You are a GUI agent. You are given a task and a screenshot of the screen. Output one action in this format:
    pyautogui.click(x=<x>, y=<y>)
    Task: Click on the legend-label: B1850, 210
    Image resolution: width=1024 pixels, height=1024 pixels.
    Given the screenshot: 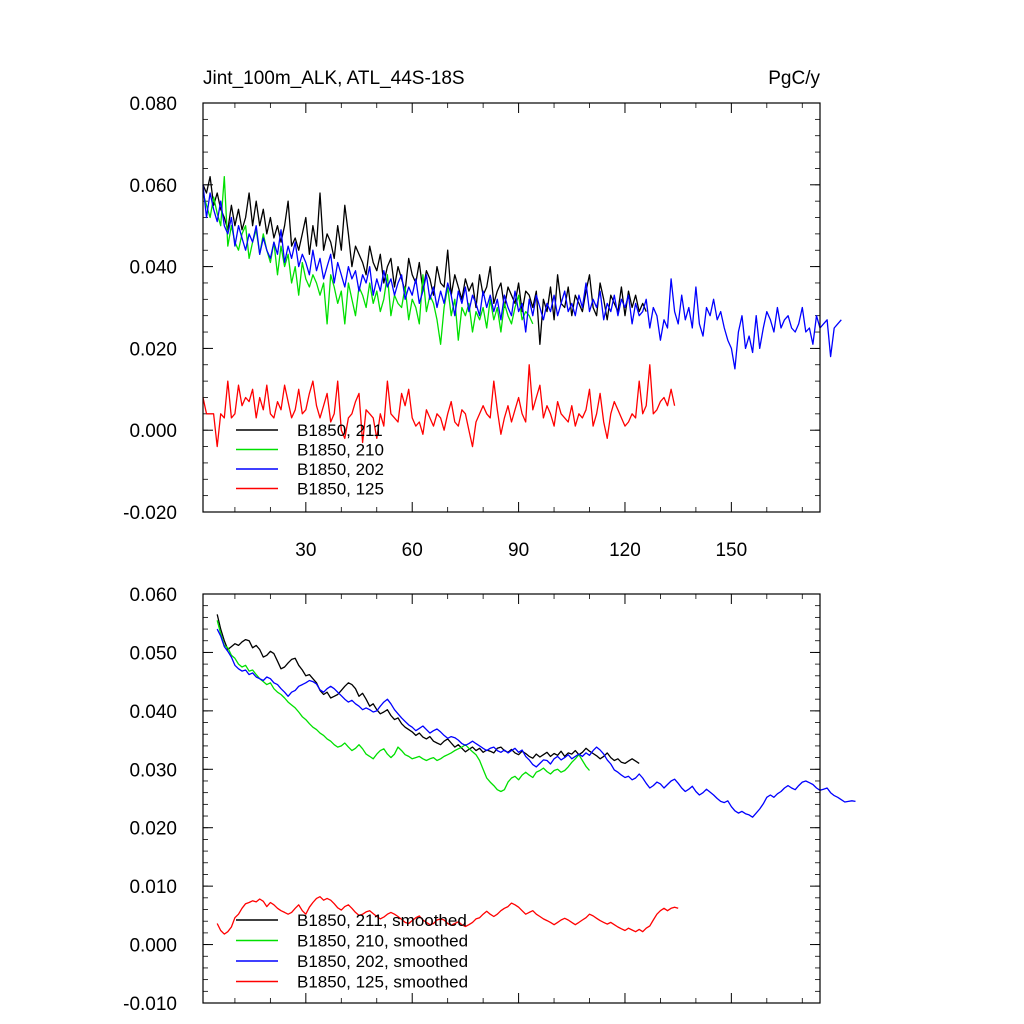 What is the action you would take?
    pyautogui.click(x=340, y=450)
    